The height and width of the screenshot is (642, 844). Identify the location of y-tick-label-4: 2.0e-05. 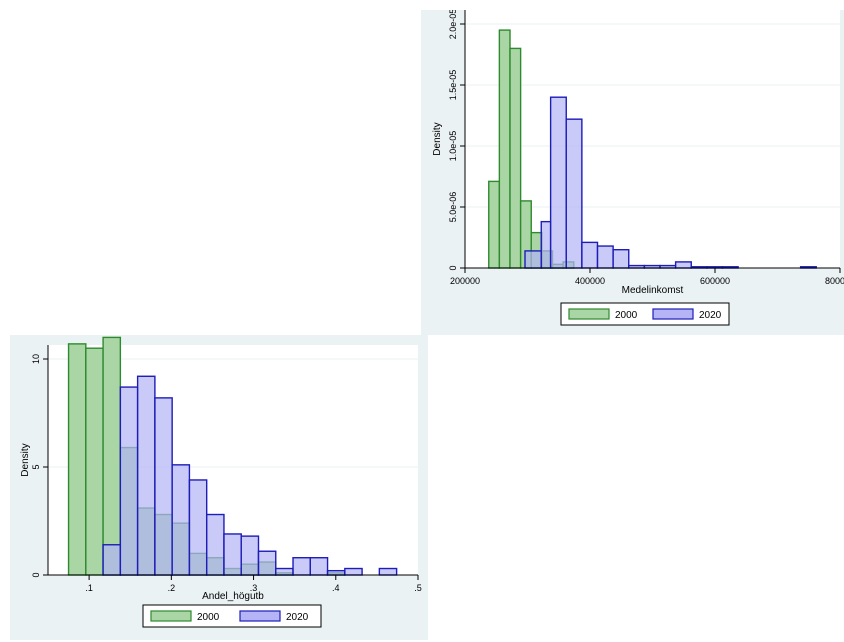
(453, 24).